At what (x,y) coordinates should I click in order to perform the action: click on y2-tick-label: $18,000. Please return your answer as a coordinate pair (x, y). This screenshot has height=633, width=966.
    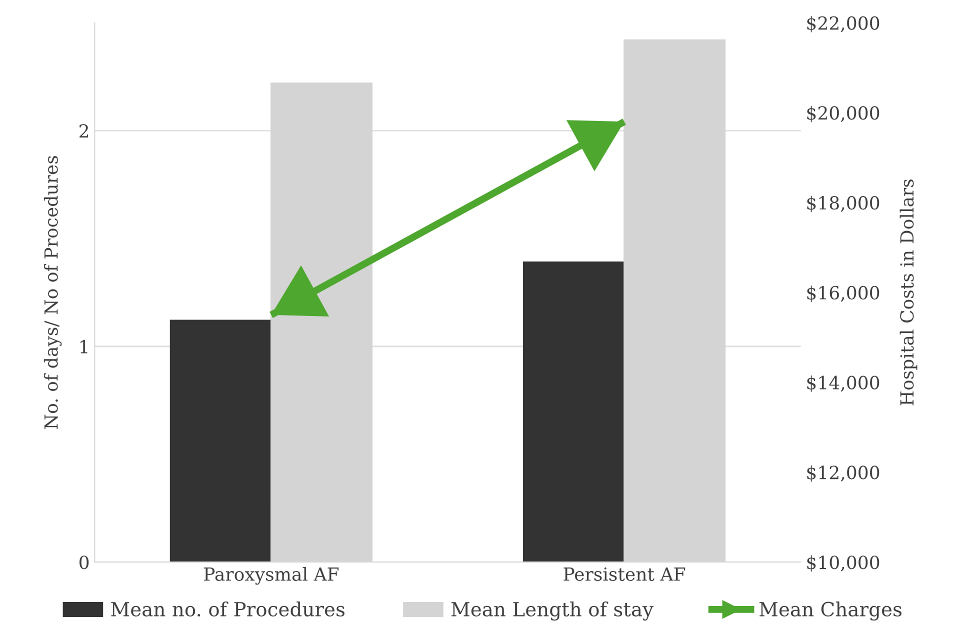
    Looking at the image, I should click on (843, 204).